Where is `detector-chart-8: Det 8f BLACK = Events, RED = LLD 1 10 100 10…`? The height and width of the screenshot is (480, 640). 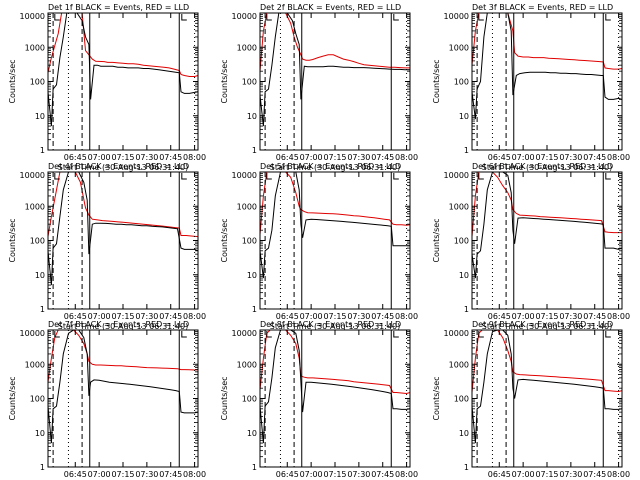
detector-chart-8: Det 8f BLACK = Events, RED = LLD 1 10 100 10… is located at coordinates (319, 399).